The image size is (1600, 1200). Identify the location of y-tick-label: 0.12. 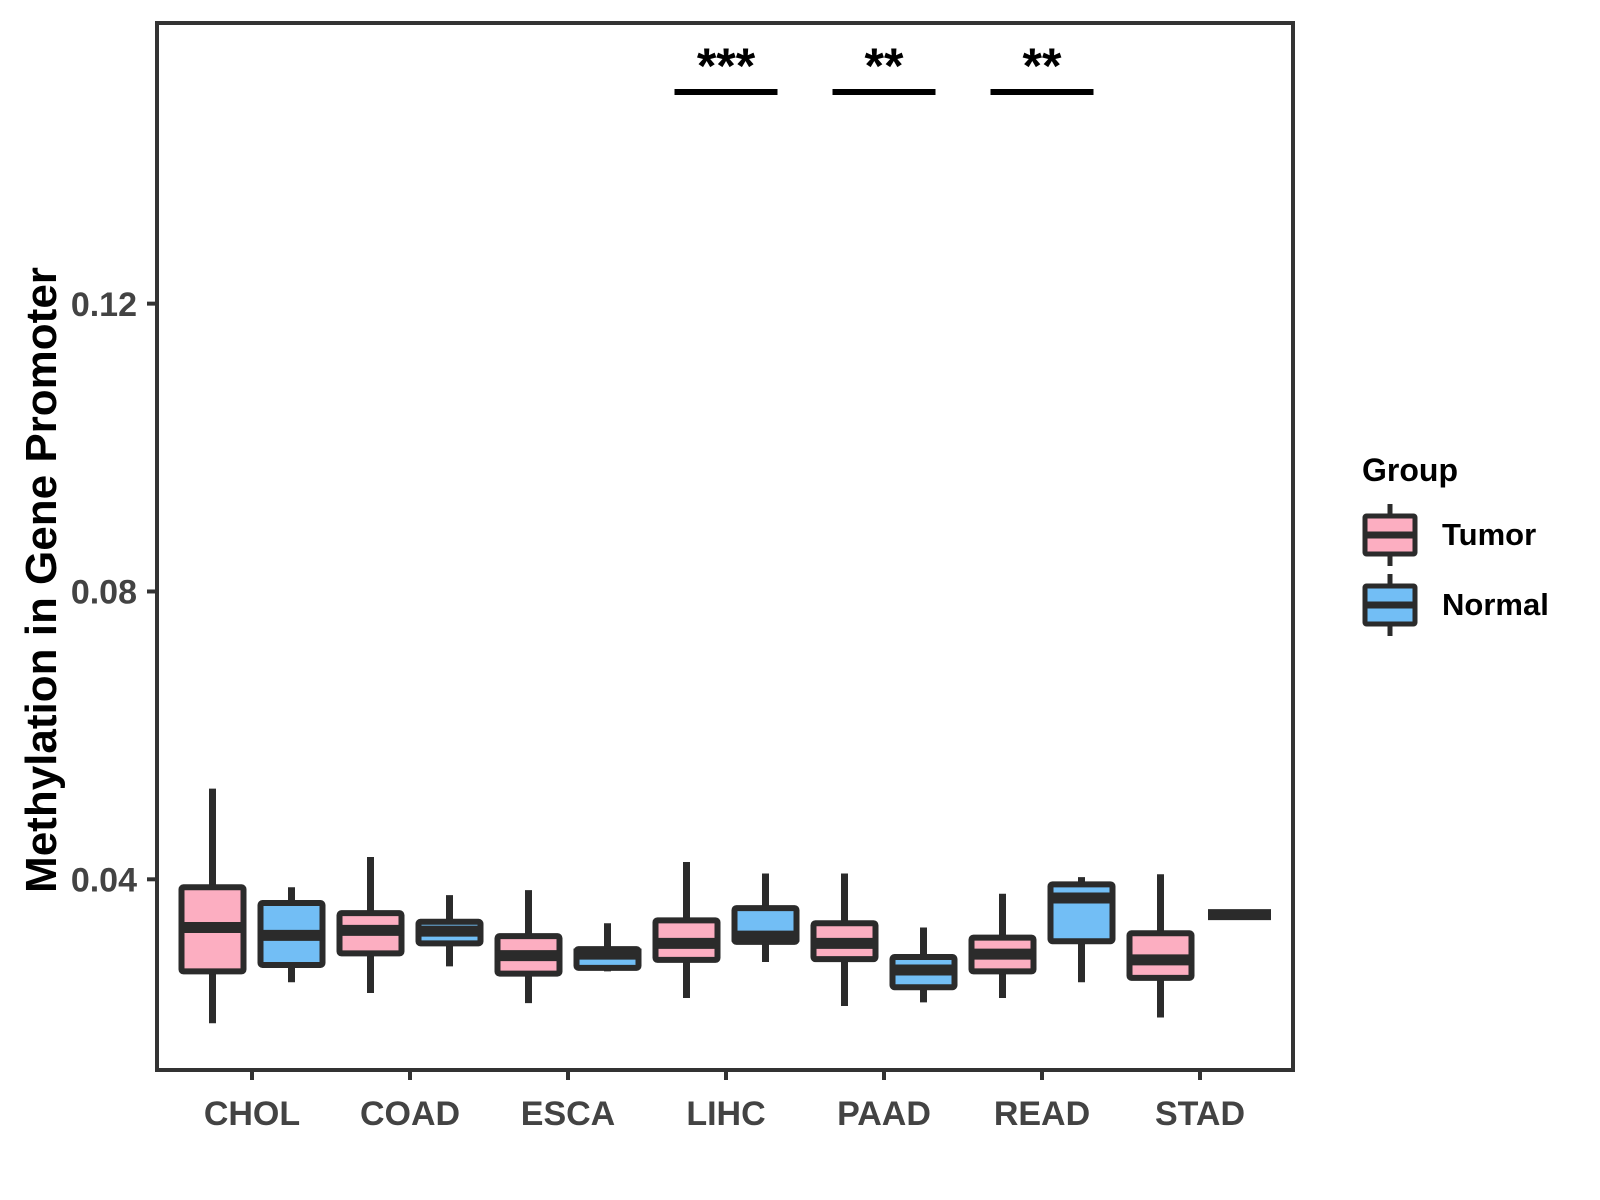
(104, 305).